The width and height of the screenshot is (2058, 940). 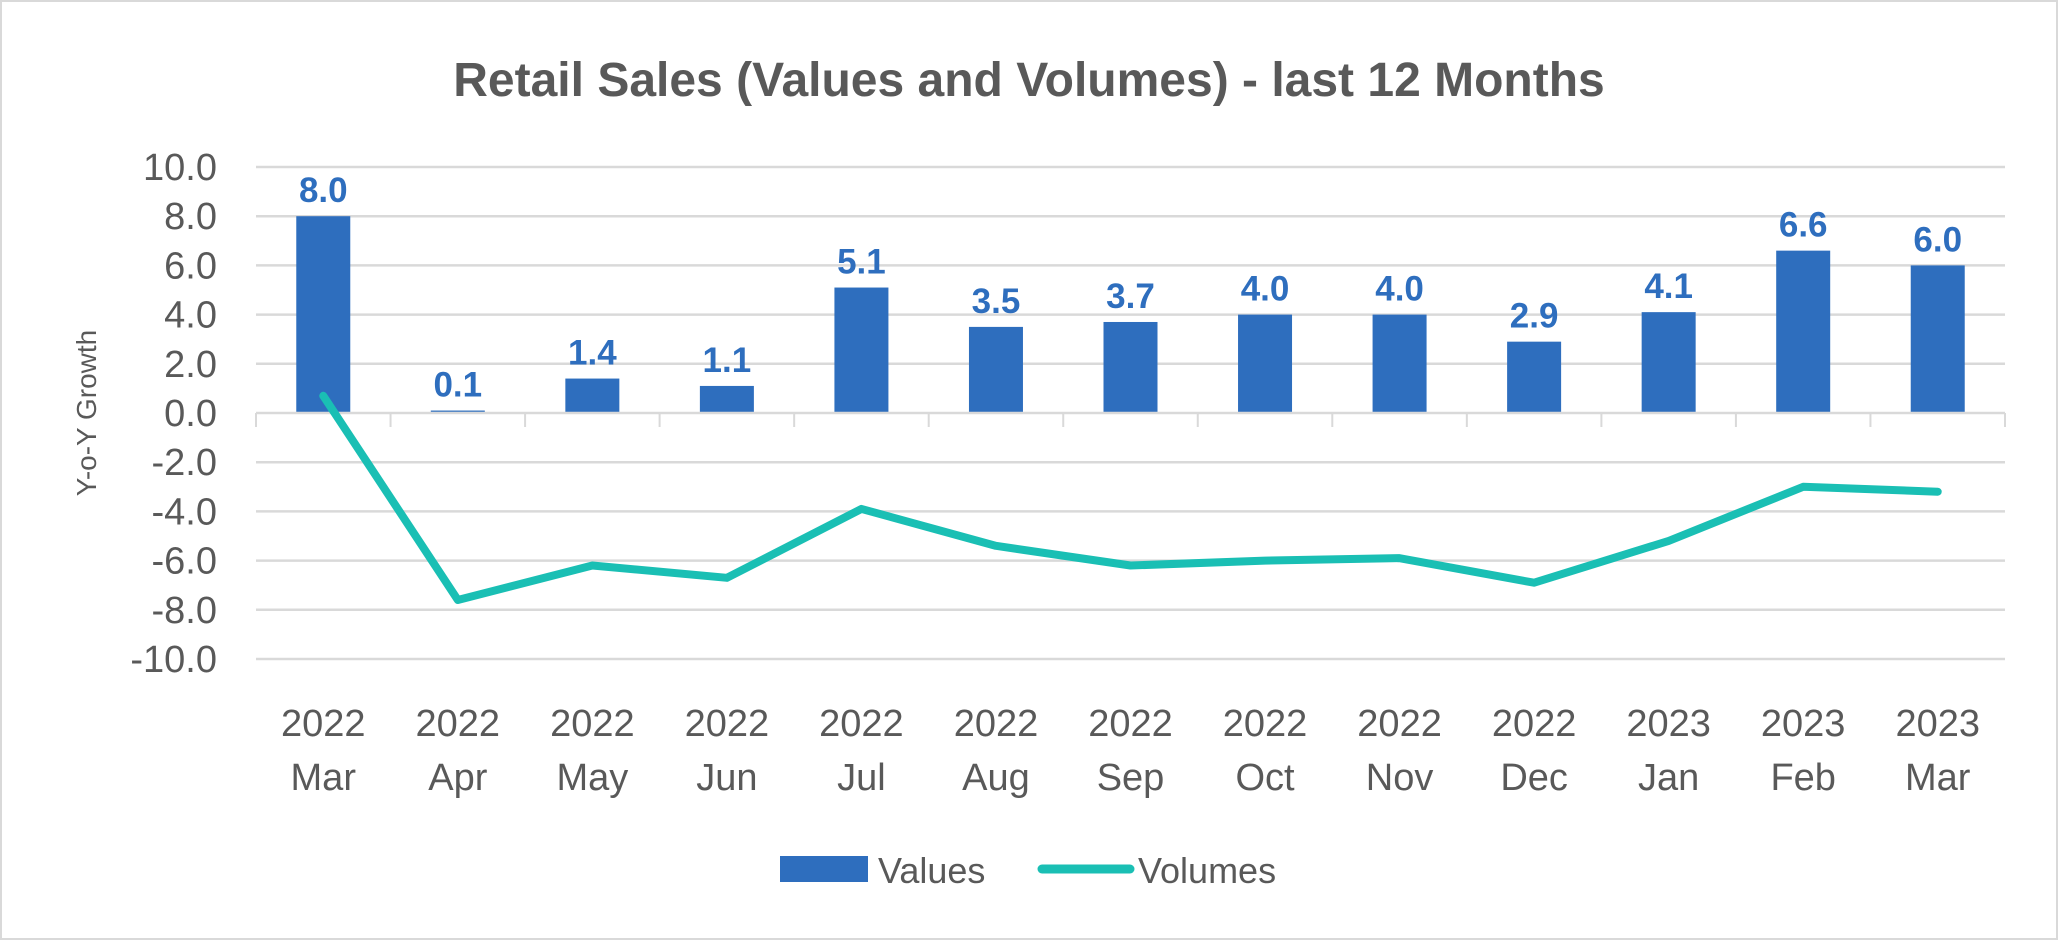 What do you see at coordinates (1937, 239) in the screenshot?
I see `data-label: 6.0` at bounding box center [1937, 239].